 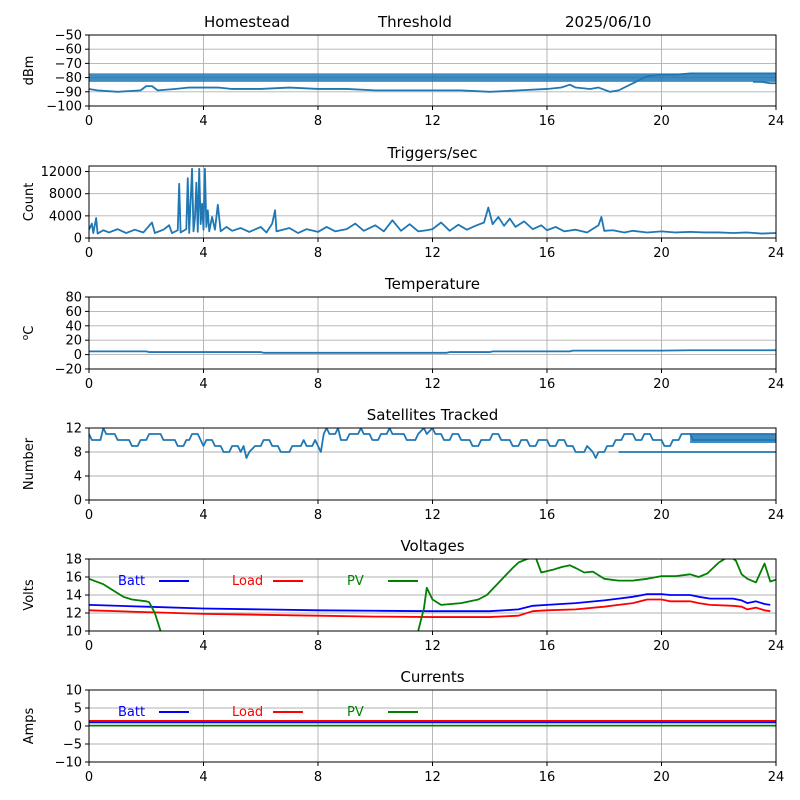 What do you see at coordinates (432, 677) in the screenshot?
I see `currents-title: Currents` at bounding box center [432, 677].